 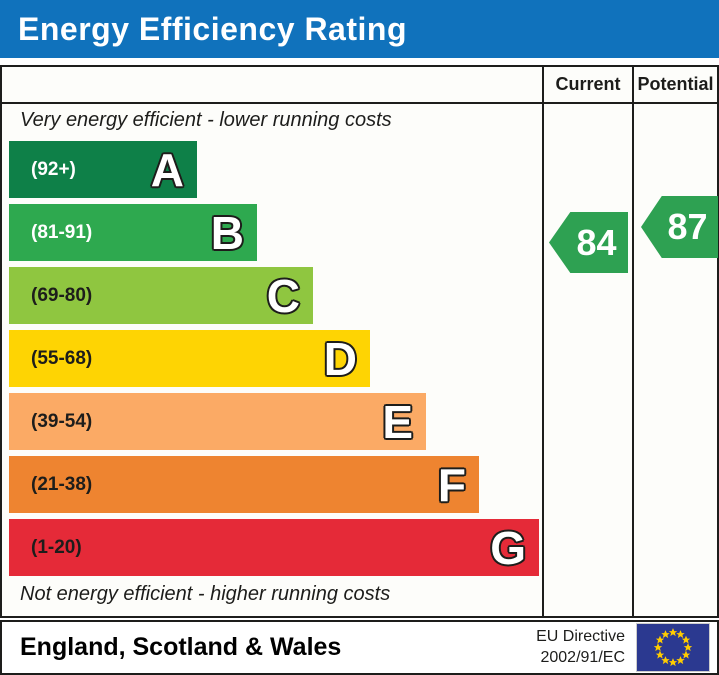 I want to click on band-range-label: (1-20), so click(x=56, y=547).